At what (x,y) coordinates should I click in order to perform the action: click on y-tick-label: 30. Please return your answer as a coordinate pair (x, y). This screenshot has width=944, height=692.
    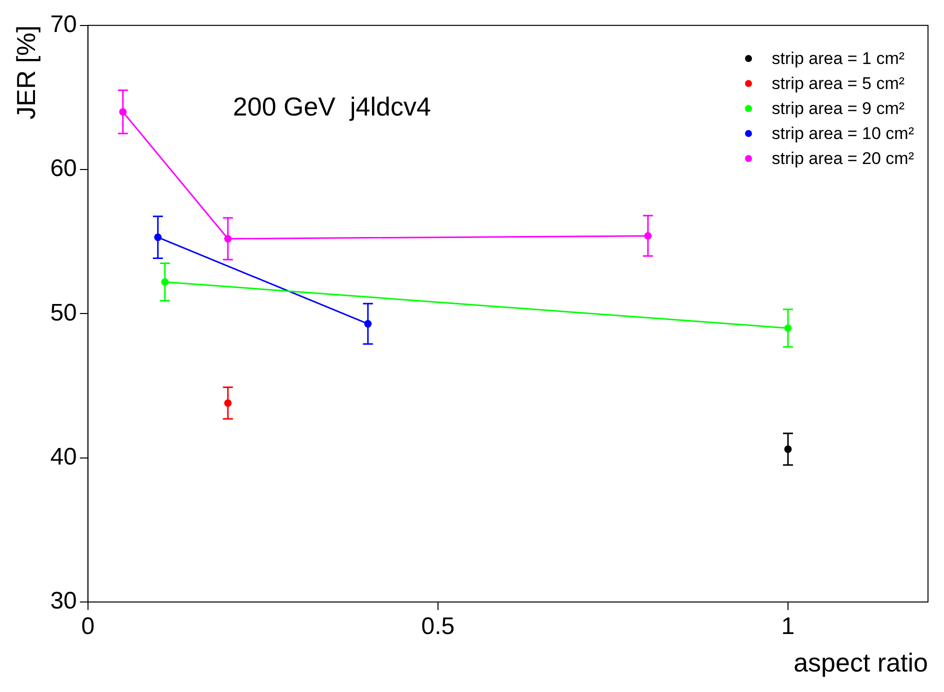
    Looking at the image, I should click on (63, 601).